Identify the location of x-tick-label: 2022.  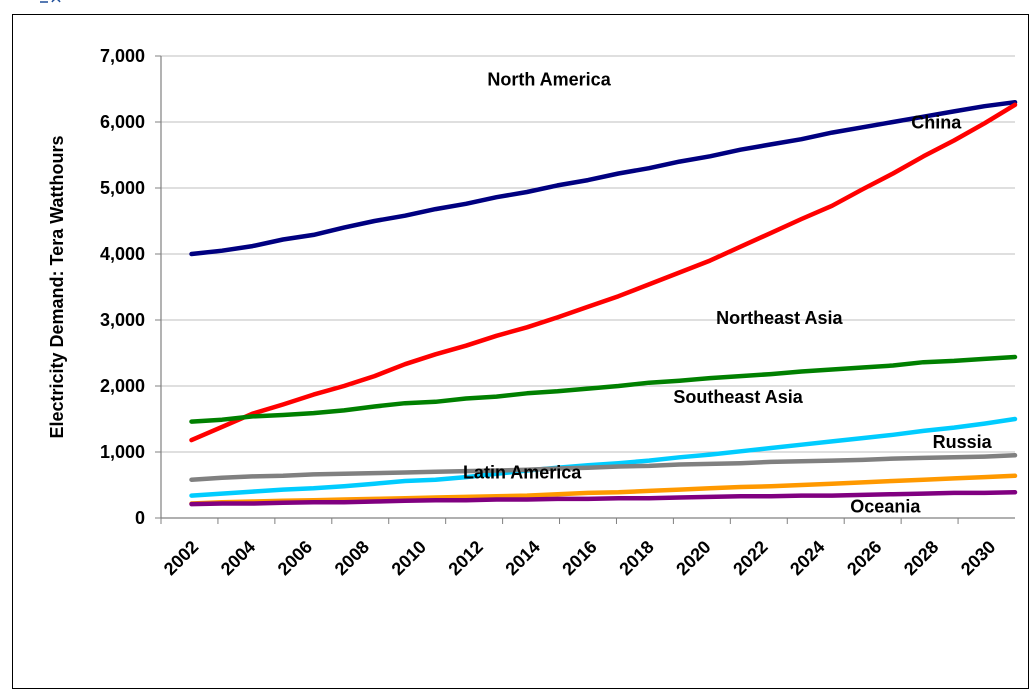
(750, 558).